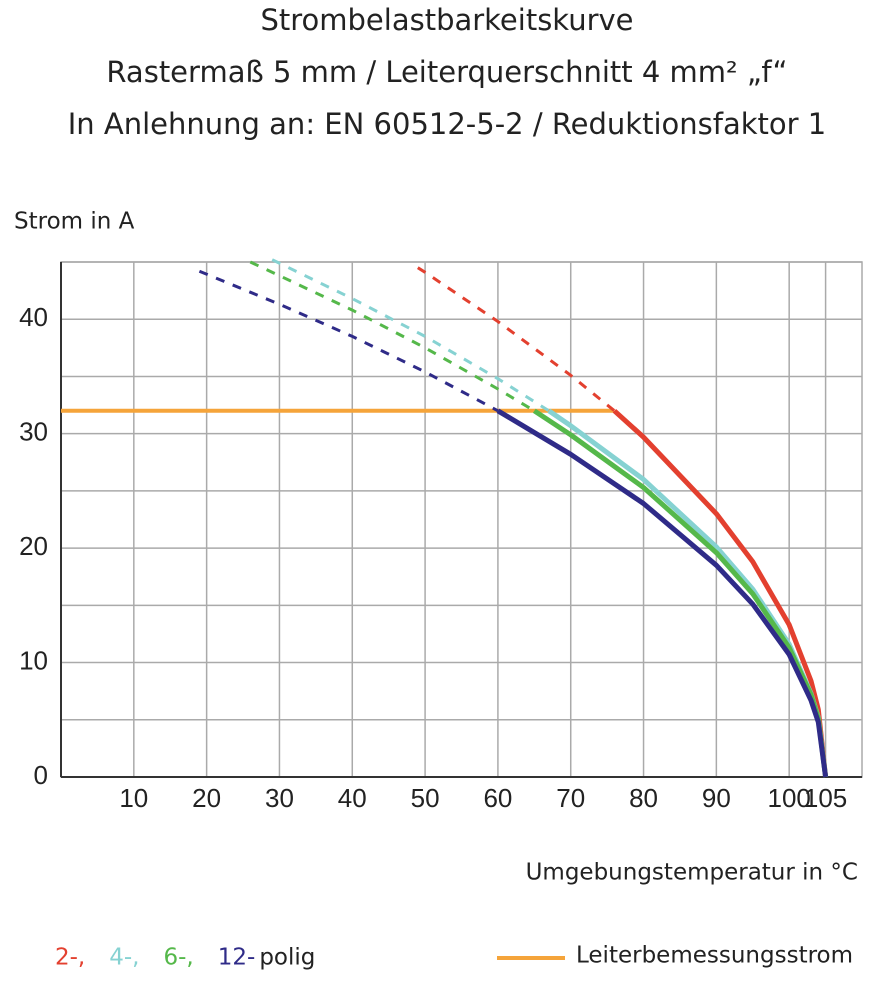 The image size is (894, 1000). What do you see at coordinates (279, 798) in the screenshot?
I see `x-tick-label: 30` at bounding box center [279, 798].